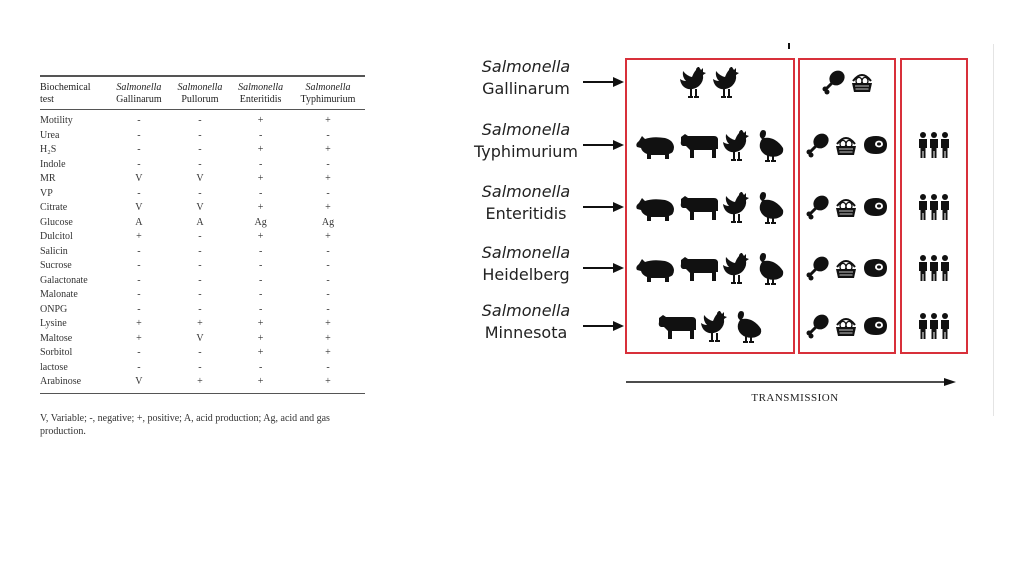 The width and height of the screenshot is (1024, 576). What do you see at coordinates (50, 135) in the screenshot?
I see `test-name-cell: Urea` at bounding box center [50, 135].